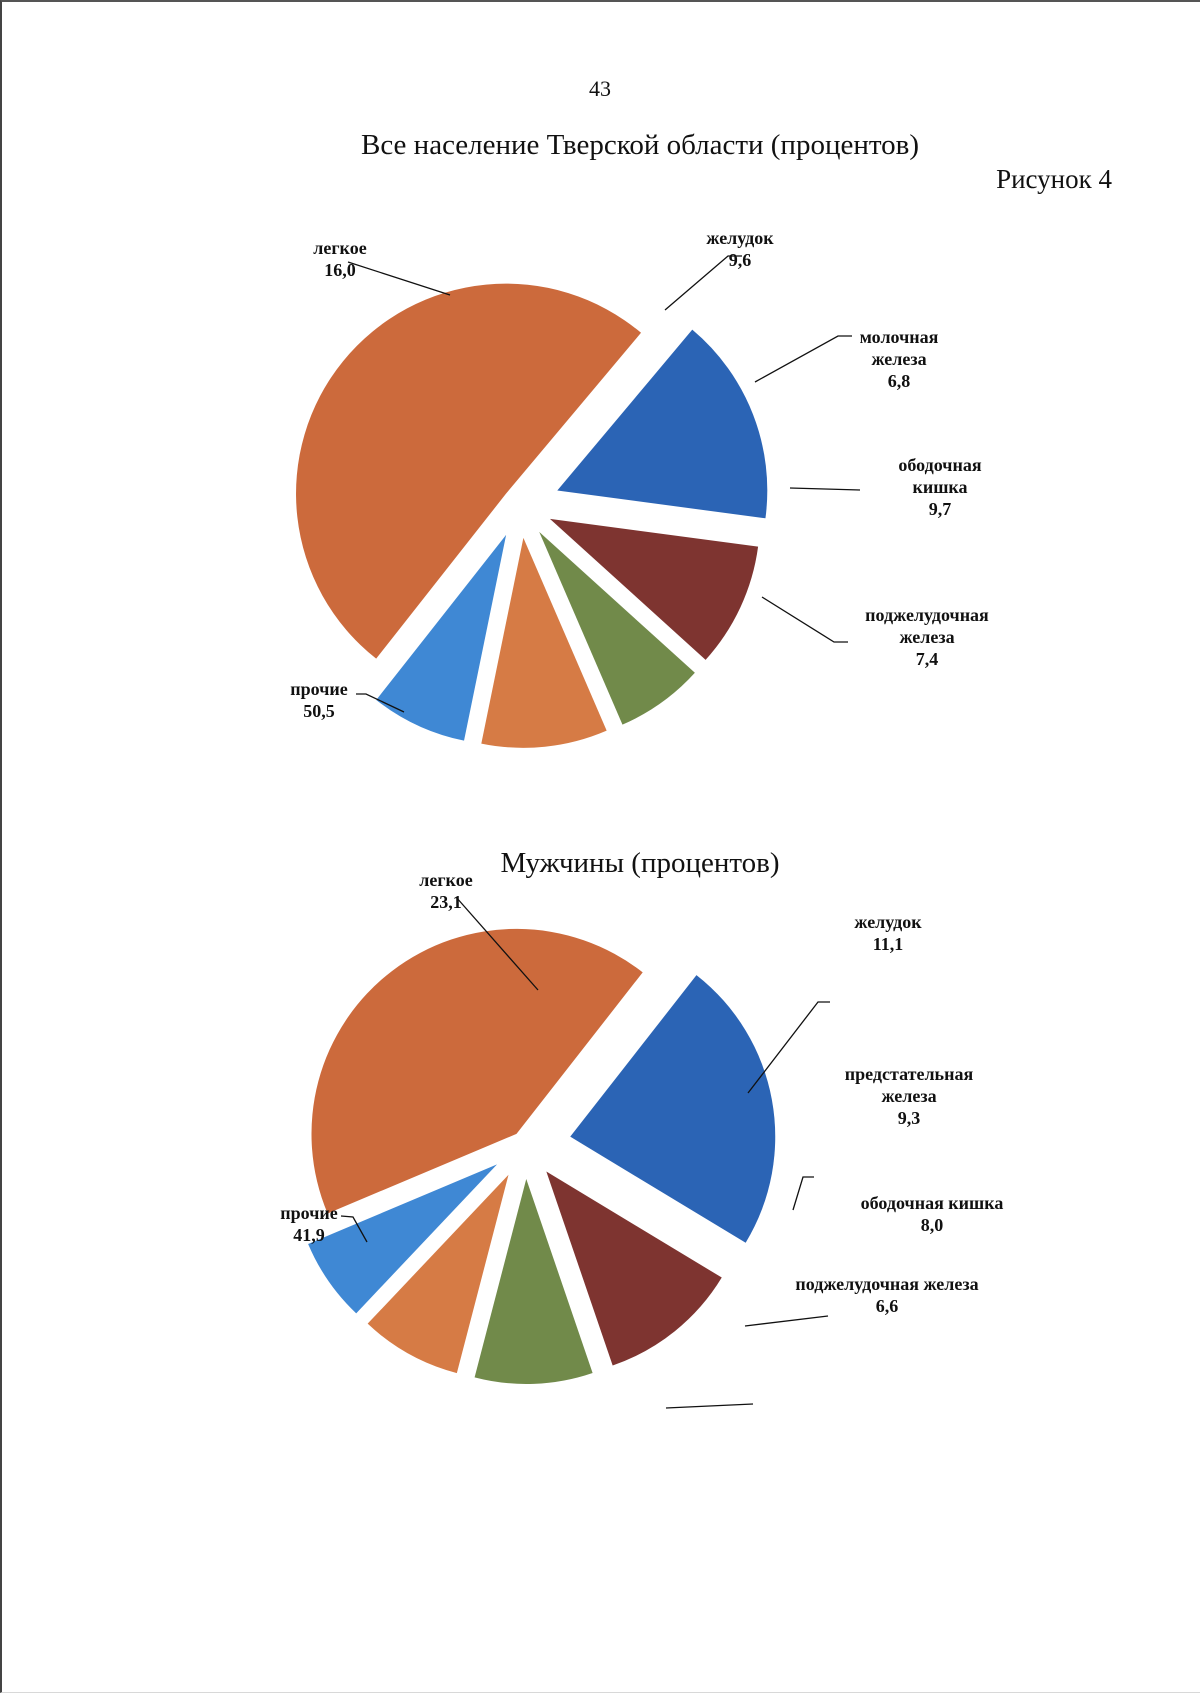  What do you see at coordinates (939, 465) in the screenshot?
I see `slice-name-colon: ободочная` at bounding box center [939, 465].